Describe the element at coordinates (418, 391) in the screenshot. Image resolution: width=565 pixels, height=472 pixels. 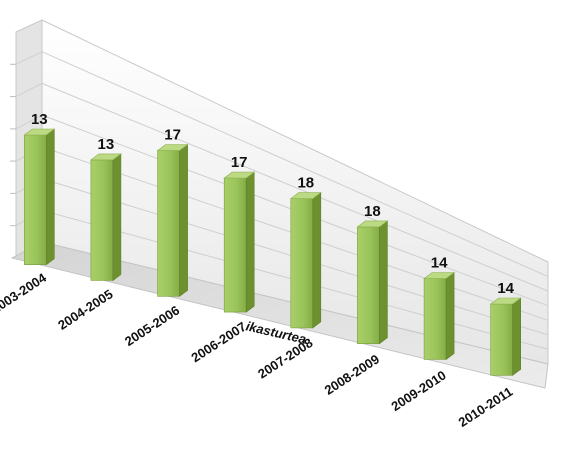
I see `tick-label: 2009-2010` at that location.